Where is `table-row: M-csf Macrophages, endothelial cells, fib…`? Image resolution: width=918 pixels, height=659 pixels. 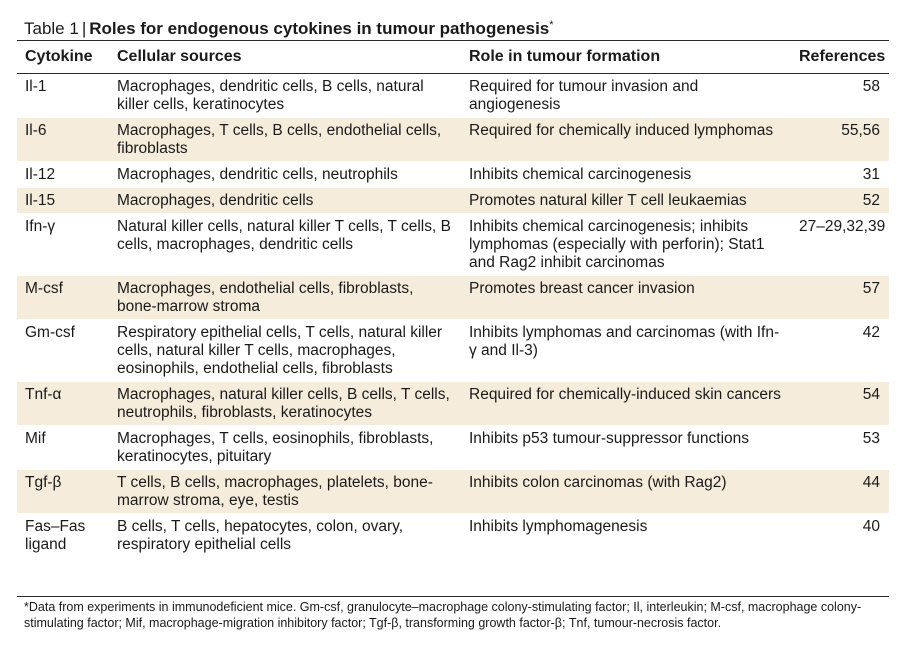
table-row: M-csf Macrophages, endothelial cells, fib… is located at coordinates (453, 297).